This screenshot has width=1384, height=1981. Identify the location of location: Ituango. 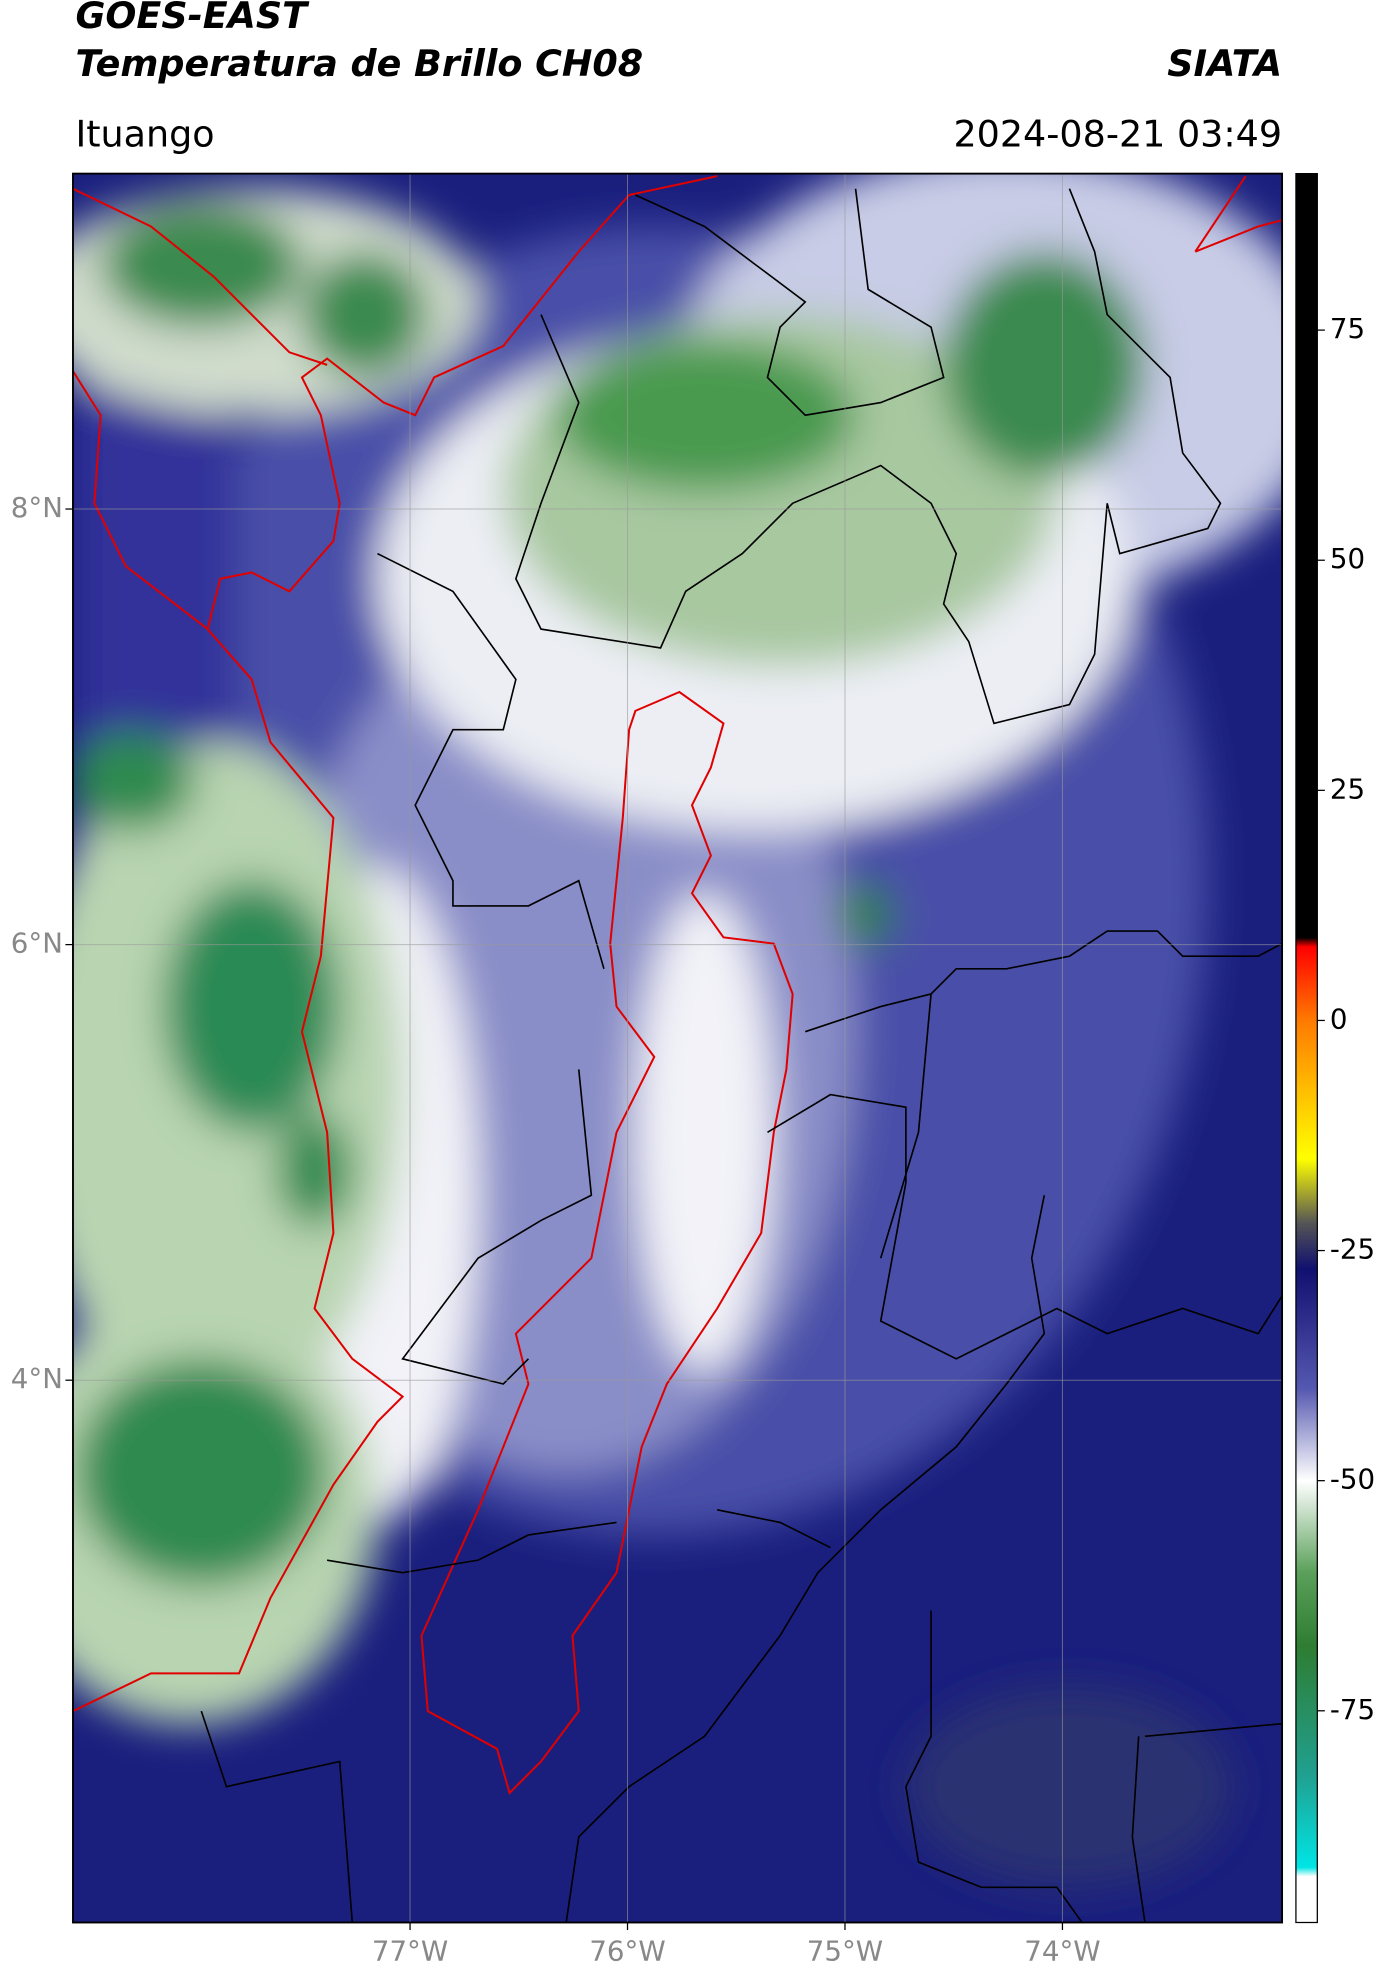
(144, 133).